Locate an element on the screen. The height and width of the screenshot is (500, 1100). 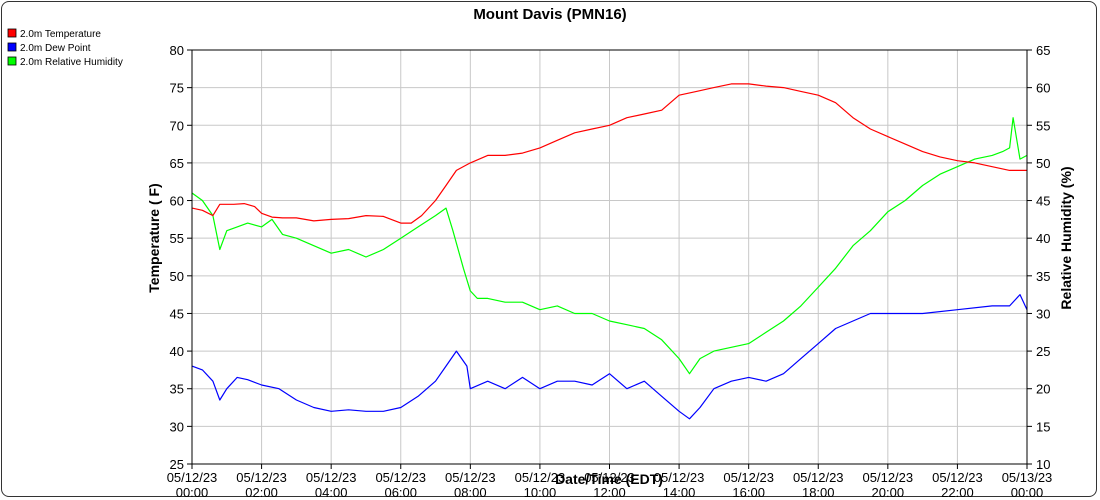
legend-label: 2.0m Temperature is located at coordinates (60, 34).